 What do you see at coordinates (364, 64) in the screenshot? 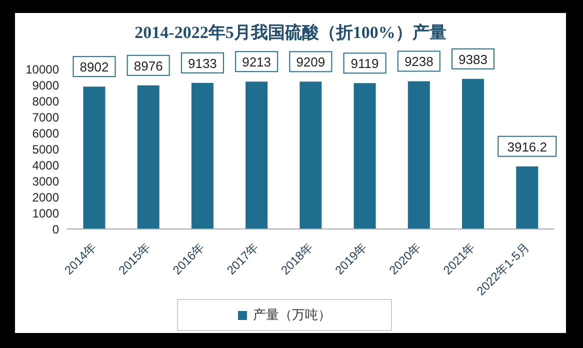
I see `data-label: 9119` at bounding box center [364, 64].